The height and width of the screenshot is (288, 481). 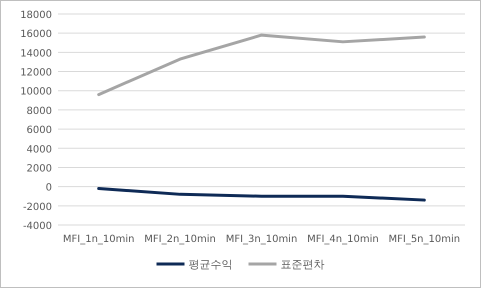 I want to click on y-tick-label: -2000, so click(x=37, y=207).